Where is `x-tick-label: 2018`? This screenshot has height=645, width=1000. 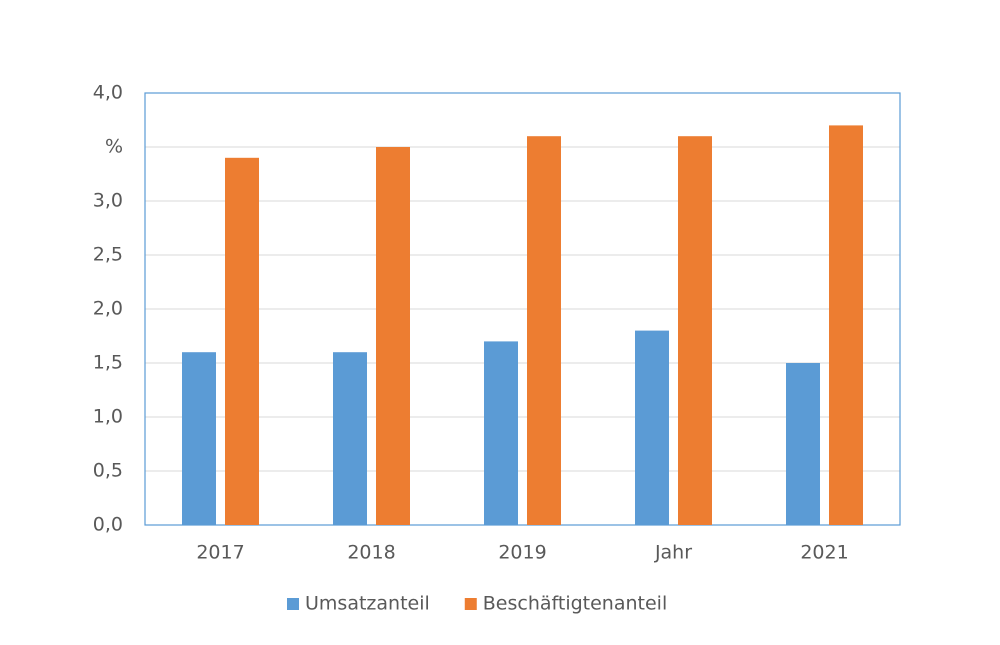 x-tick-label: 2018 is located at coordinates (371, 553).